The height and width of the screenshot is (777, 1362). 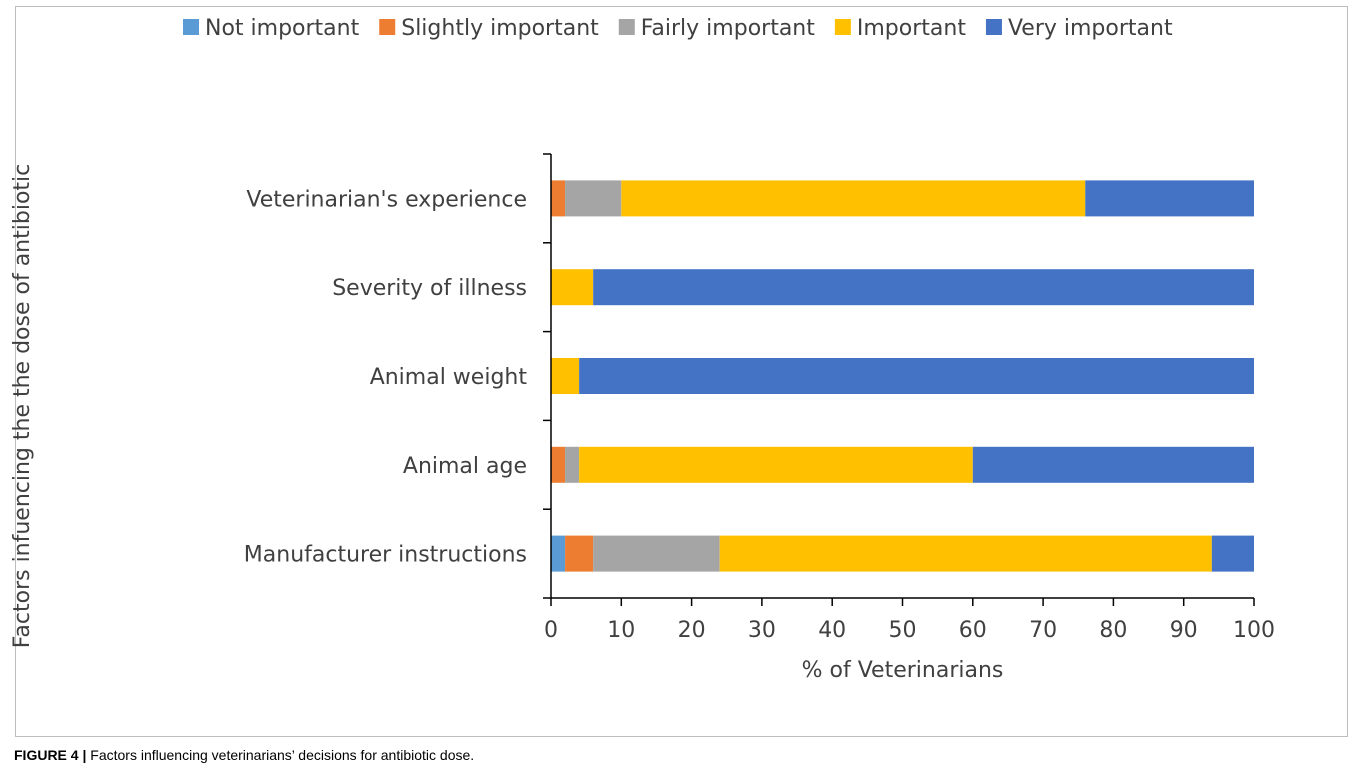 I want to click on bar-animal-age-very-important, so click(x=1113, y=464).